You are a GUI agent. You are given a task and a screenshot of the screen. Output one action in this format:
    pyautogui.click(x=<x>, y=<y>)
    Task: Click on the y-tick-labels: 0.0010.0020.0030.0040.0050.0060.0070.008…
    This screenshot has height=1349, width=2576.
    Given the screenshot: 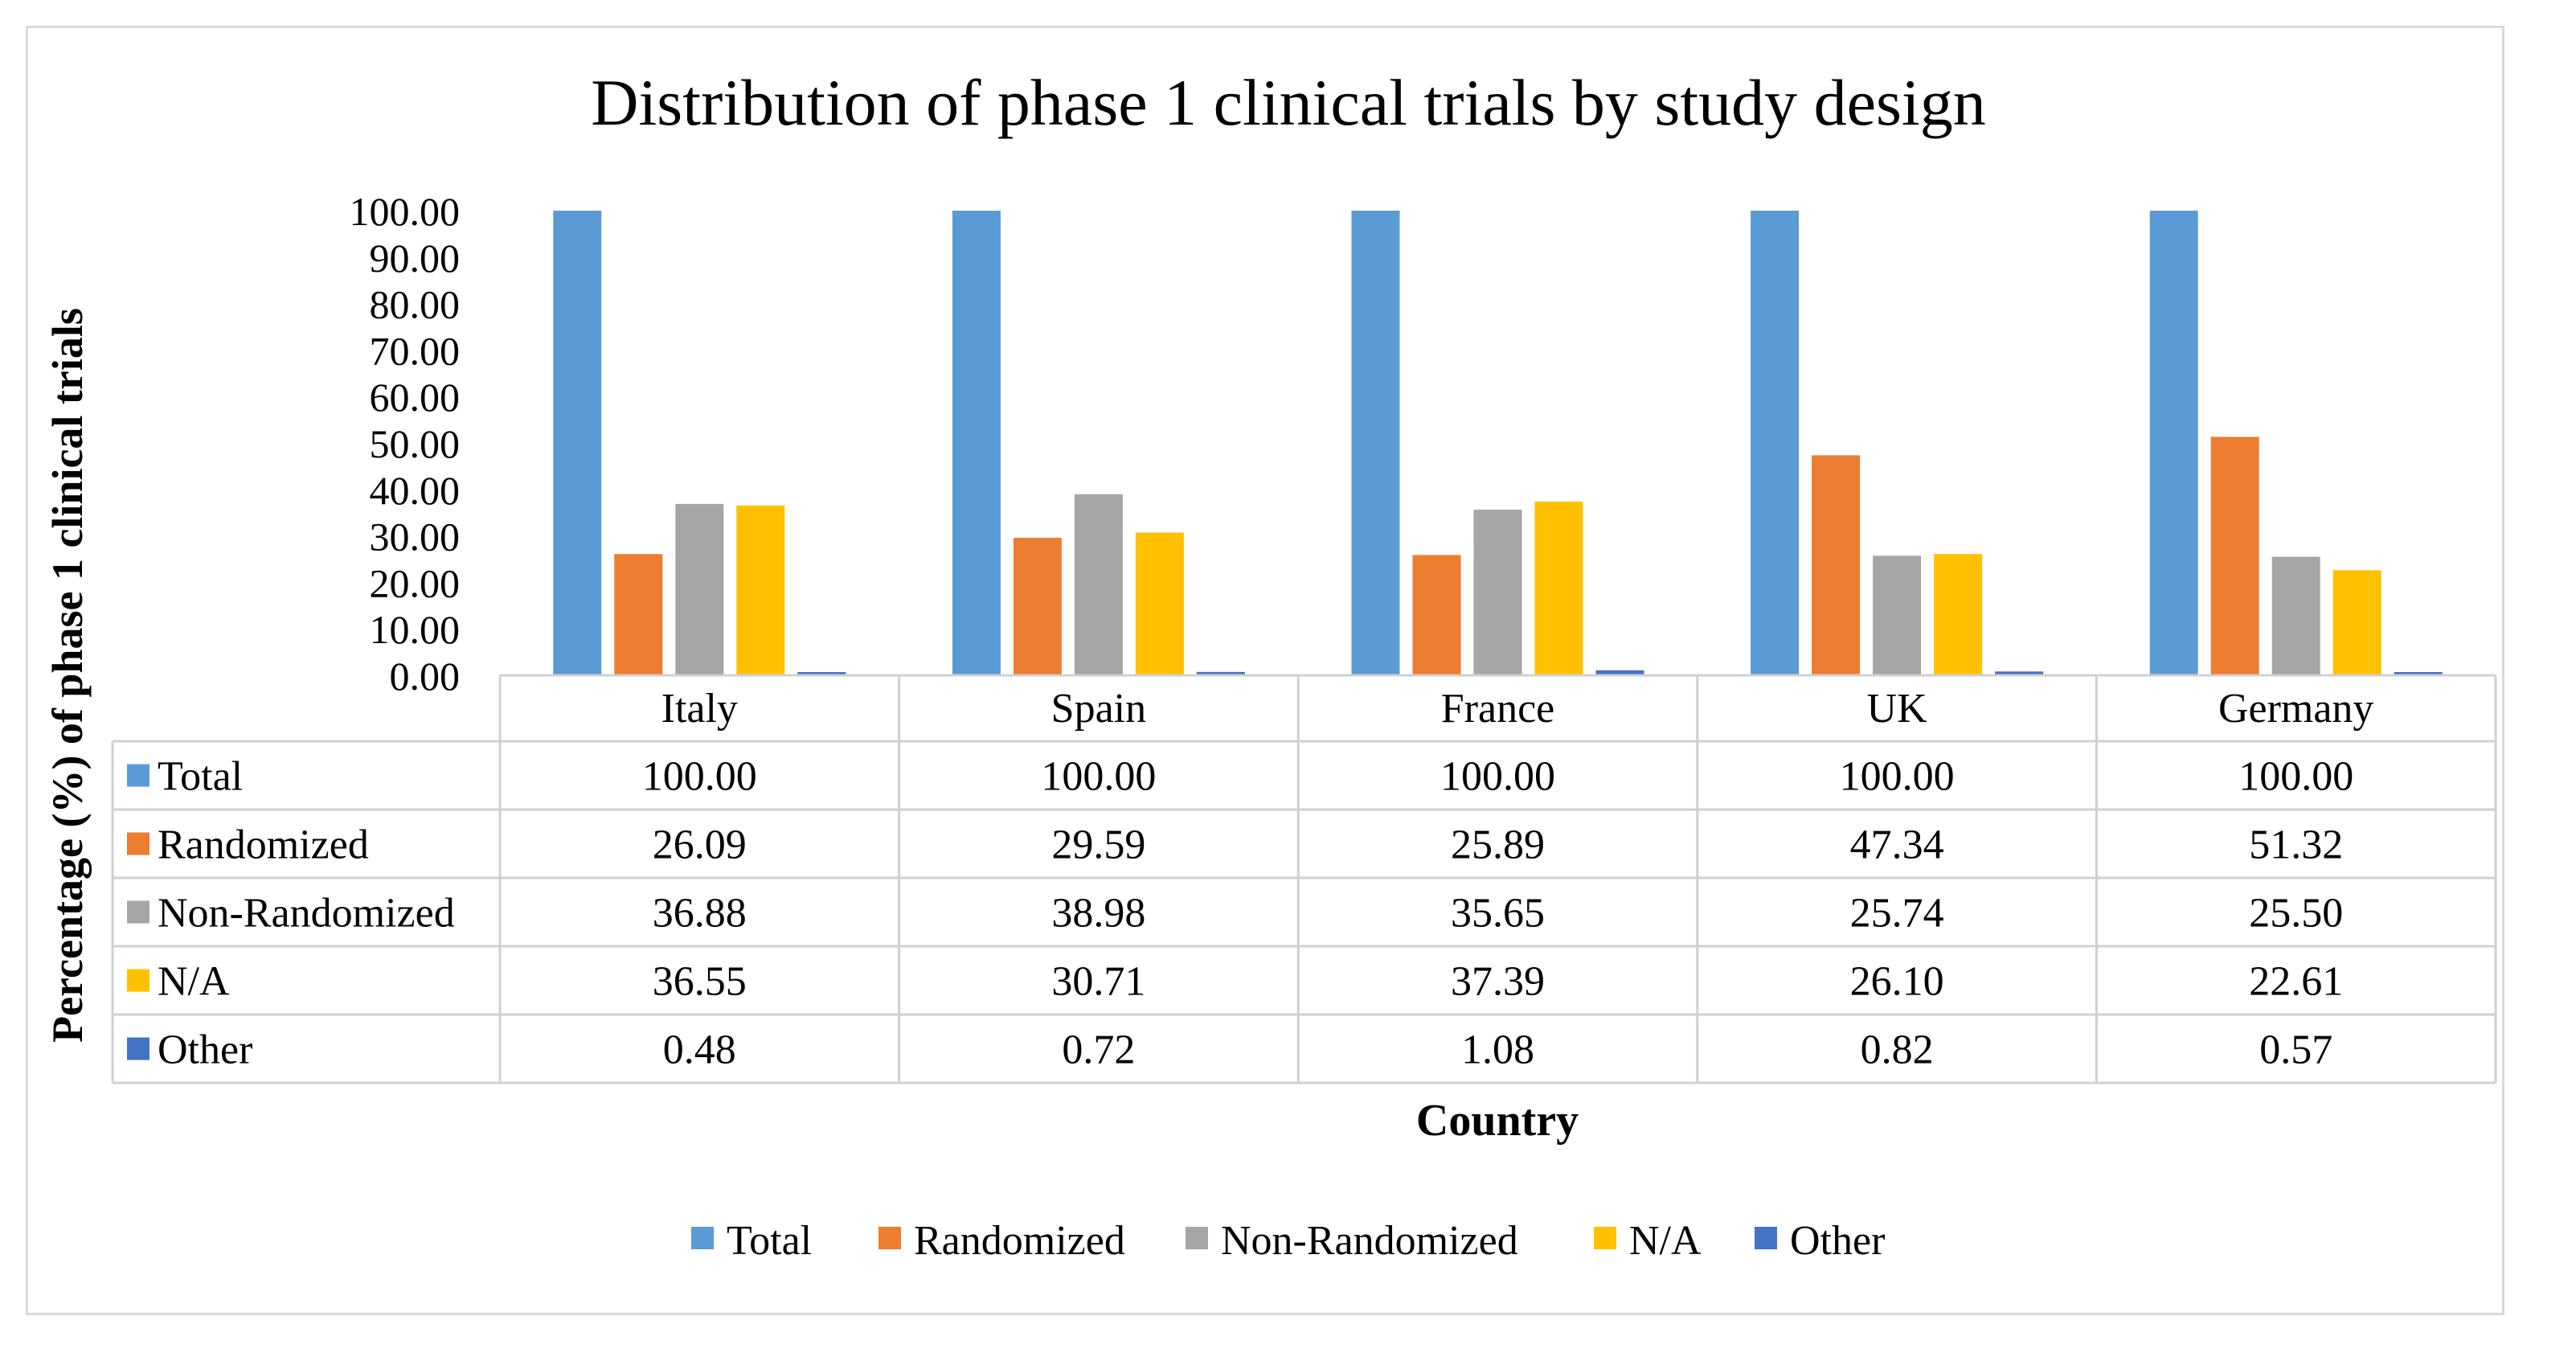 What is the action you would take?
    pyautogui.click(x=405, y=444)
    